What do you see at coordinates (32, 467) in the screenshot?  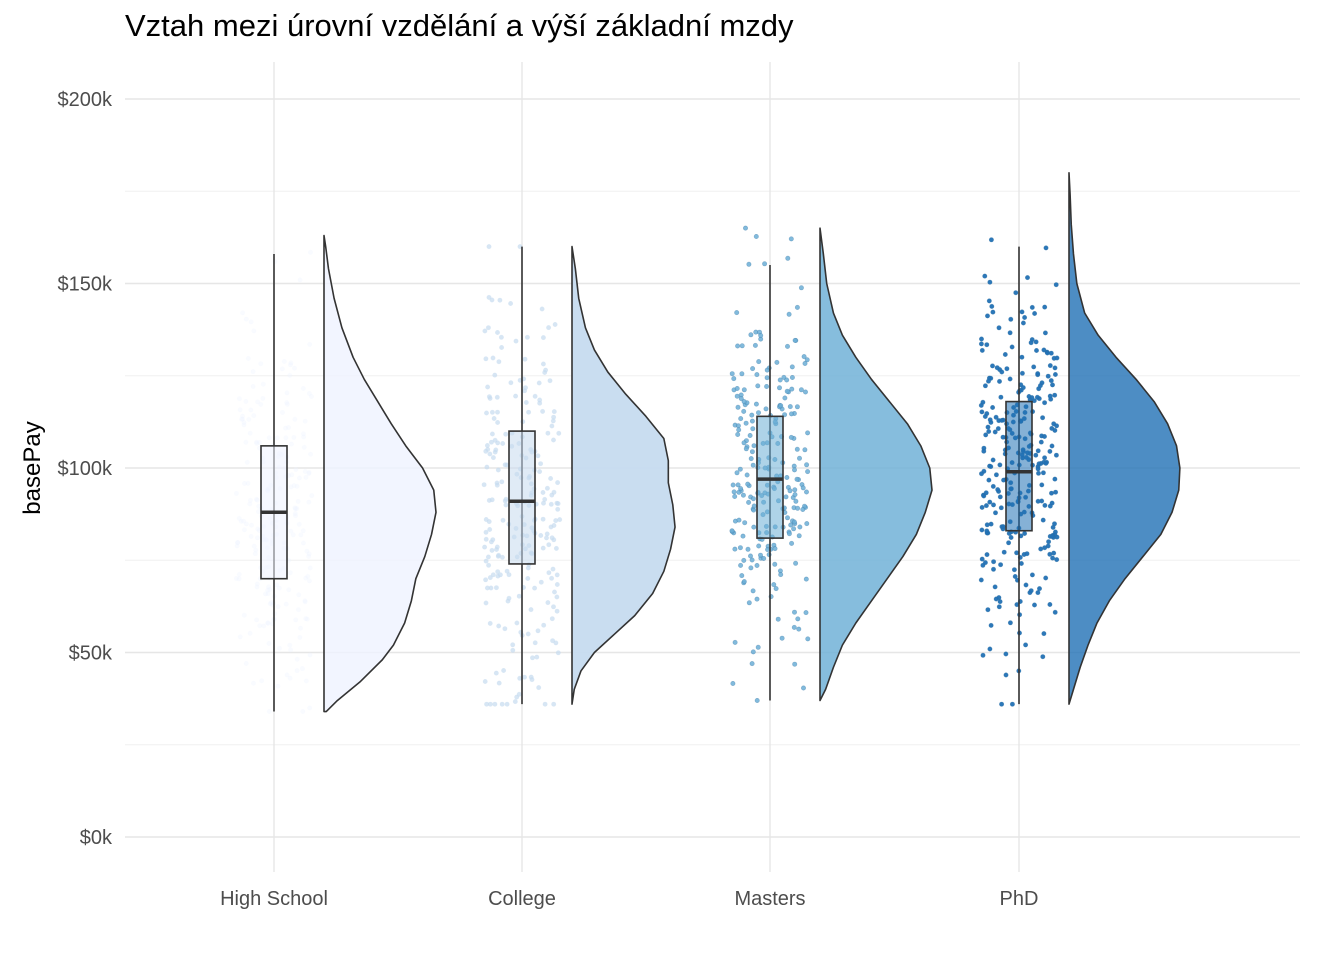 I see `y-axis-title: basePay` at bounding box center [32, 467].